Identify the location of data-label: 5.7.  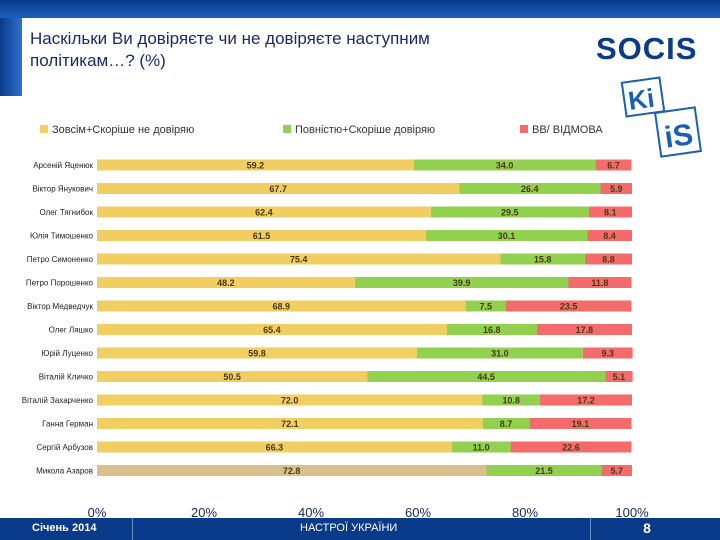
(617, 471).